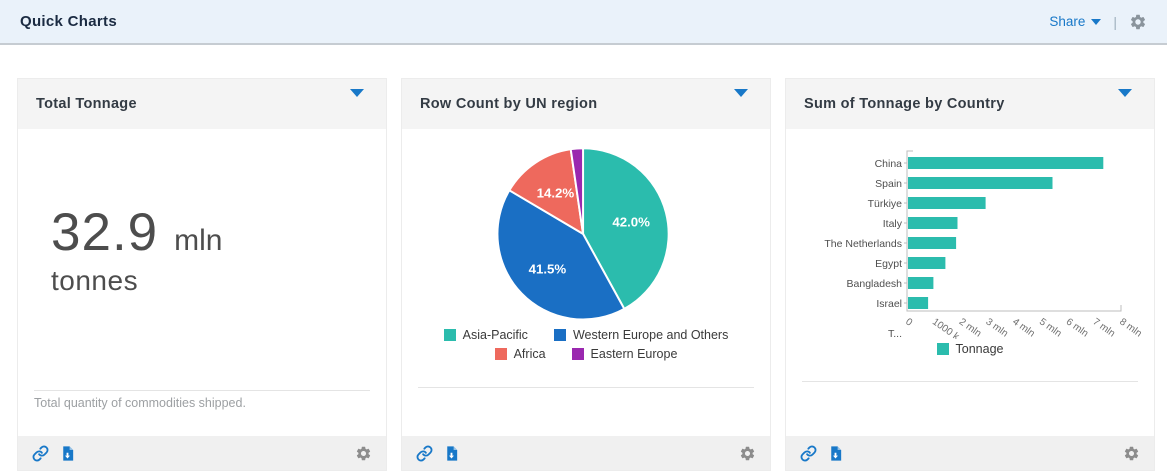 The height and width of the screenshot is (475, 1167). Describe the element at coordinates (485, 335) in the screenshot. I see `legend-item-asia-pacific: Asia-Pacific` at that location.